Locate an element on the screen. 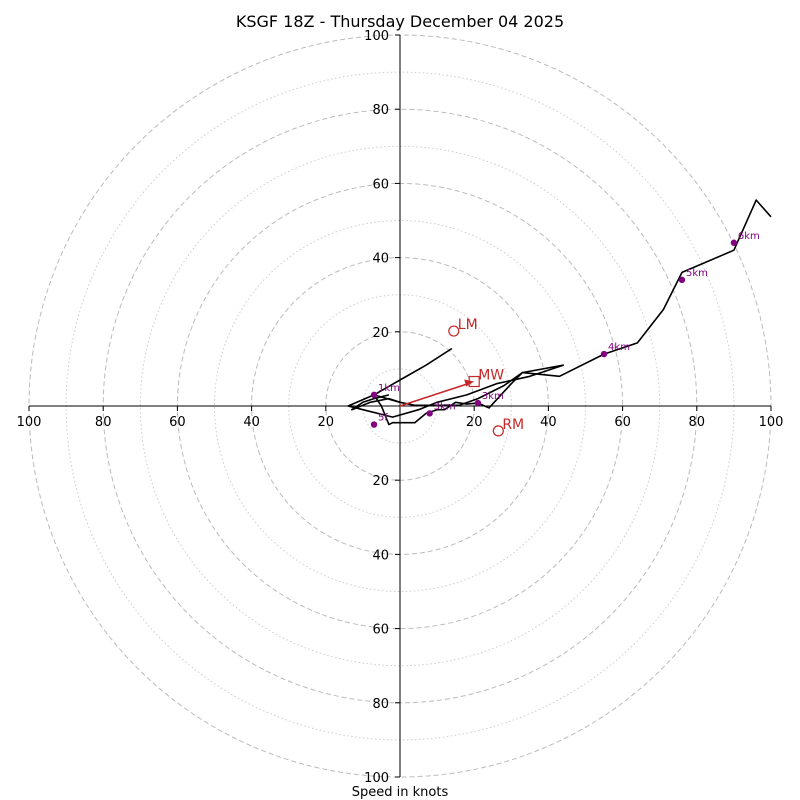 This screenshot has width=800, height=800. height-marker-4km is located at coordinates (604, 354).